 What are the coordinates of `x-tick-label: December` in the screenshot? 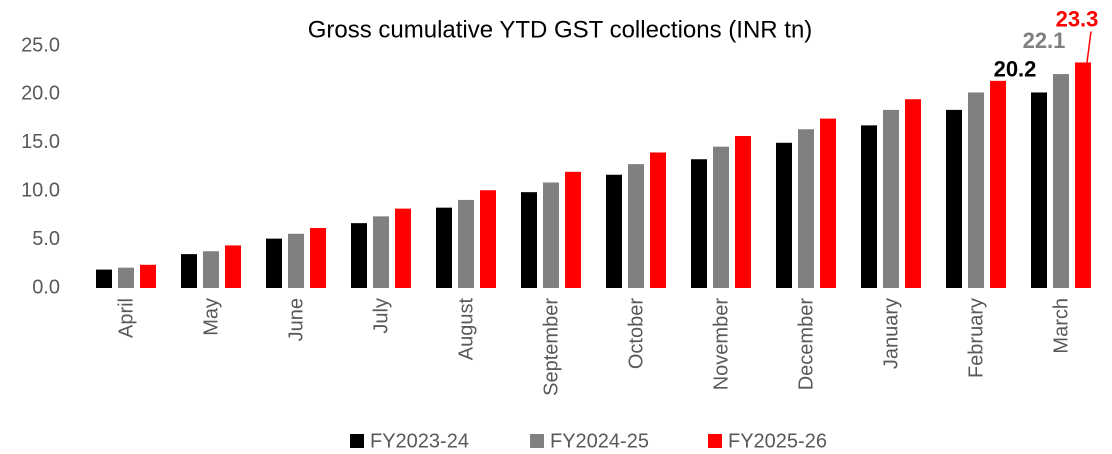 It's located at (806, 344).